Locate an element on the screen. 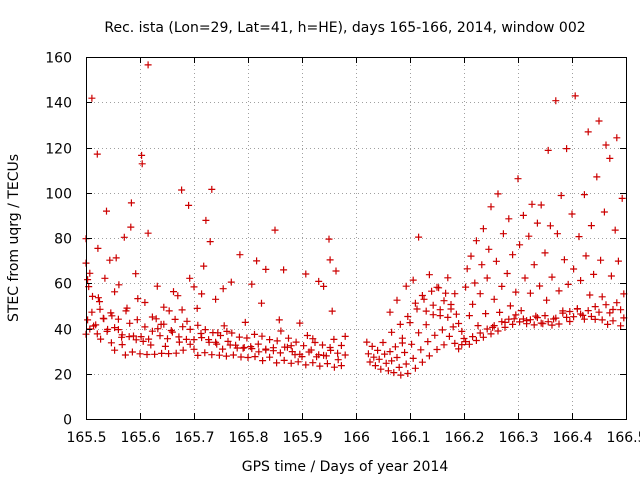 The width and height of the screenshot is (640, 480). x-tick-label: 165.8 is located at coordinates (248, 438).